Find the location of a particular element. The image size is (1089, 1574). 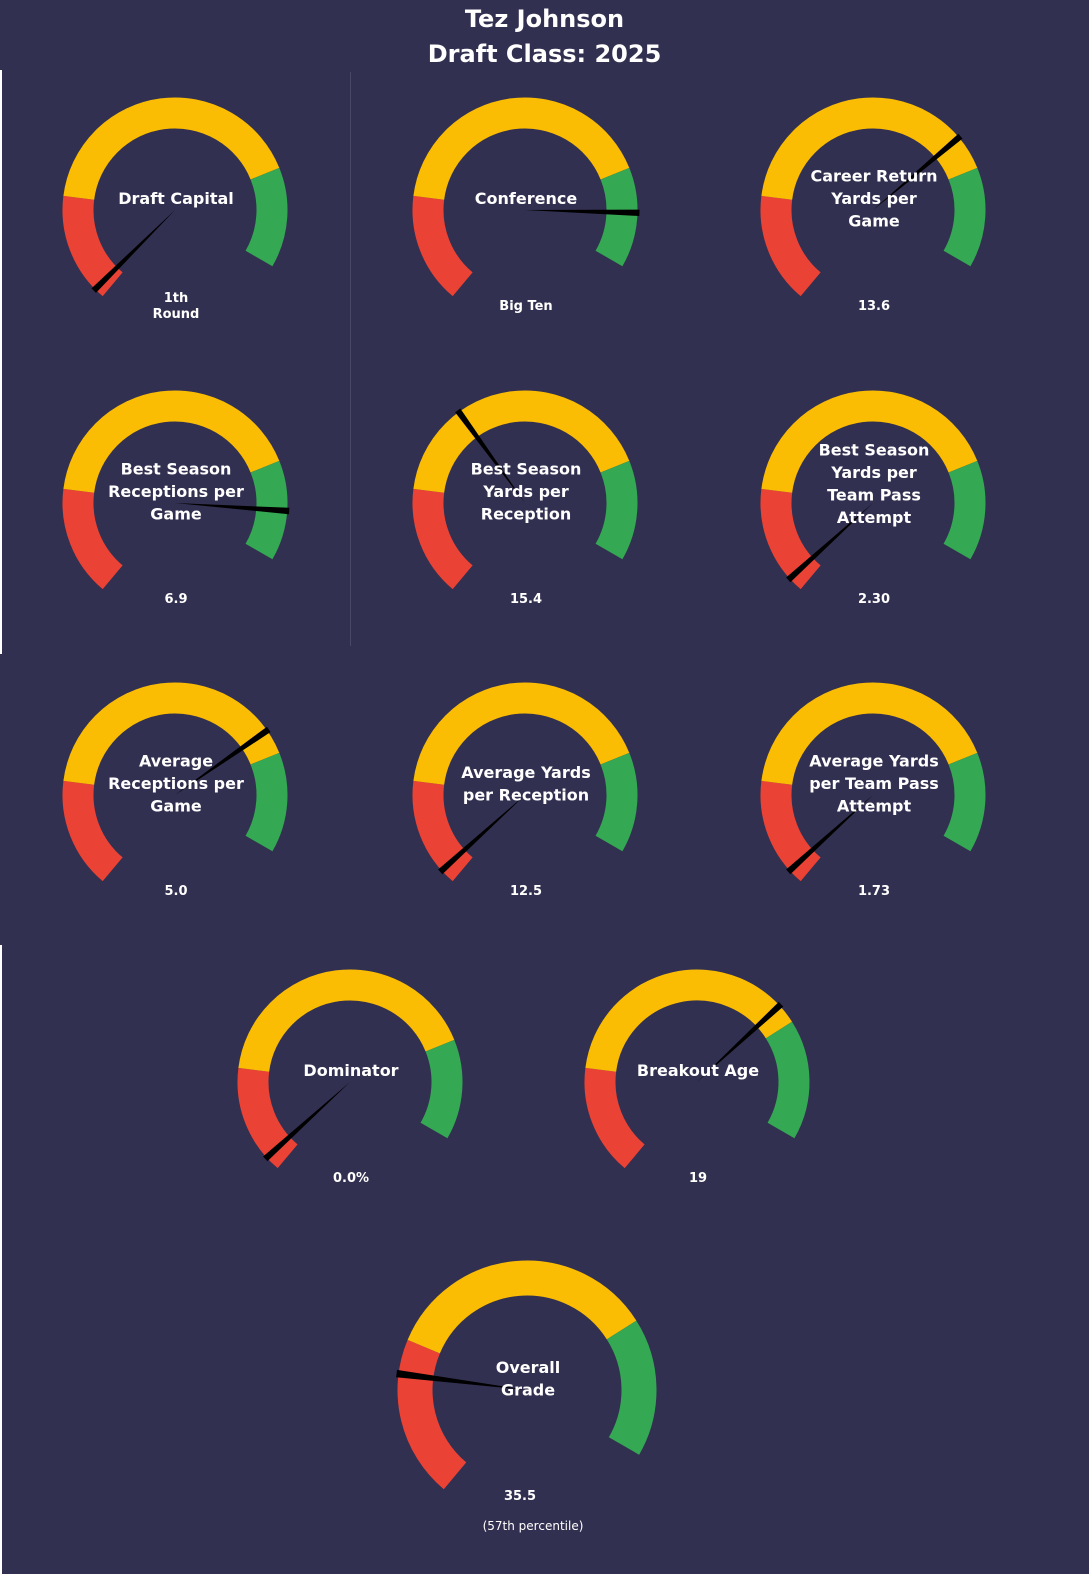

gauge-value: 1.73 is located at coordinates (874, 891).